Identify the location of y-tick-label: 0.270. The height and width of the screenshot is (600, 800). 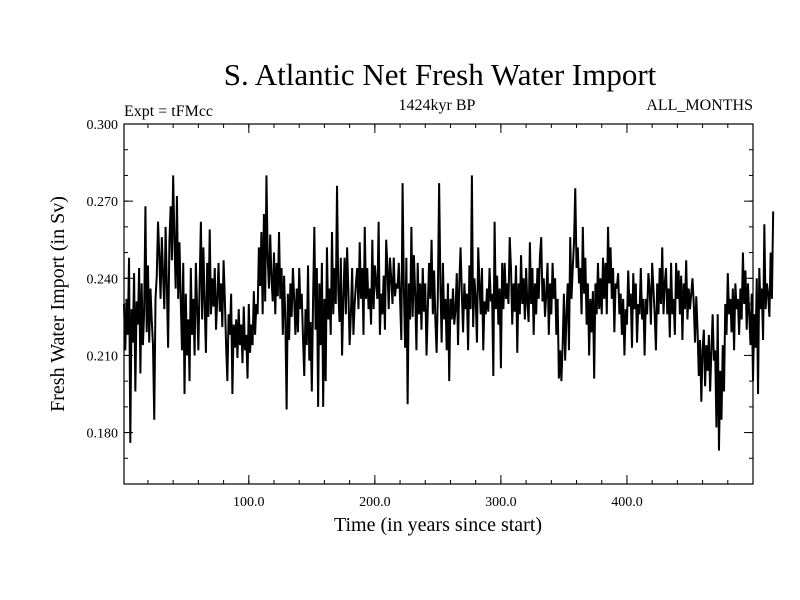
(103, 202).